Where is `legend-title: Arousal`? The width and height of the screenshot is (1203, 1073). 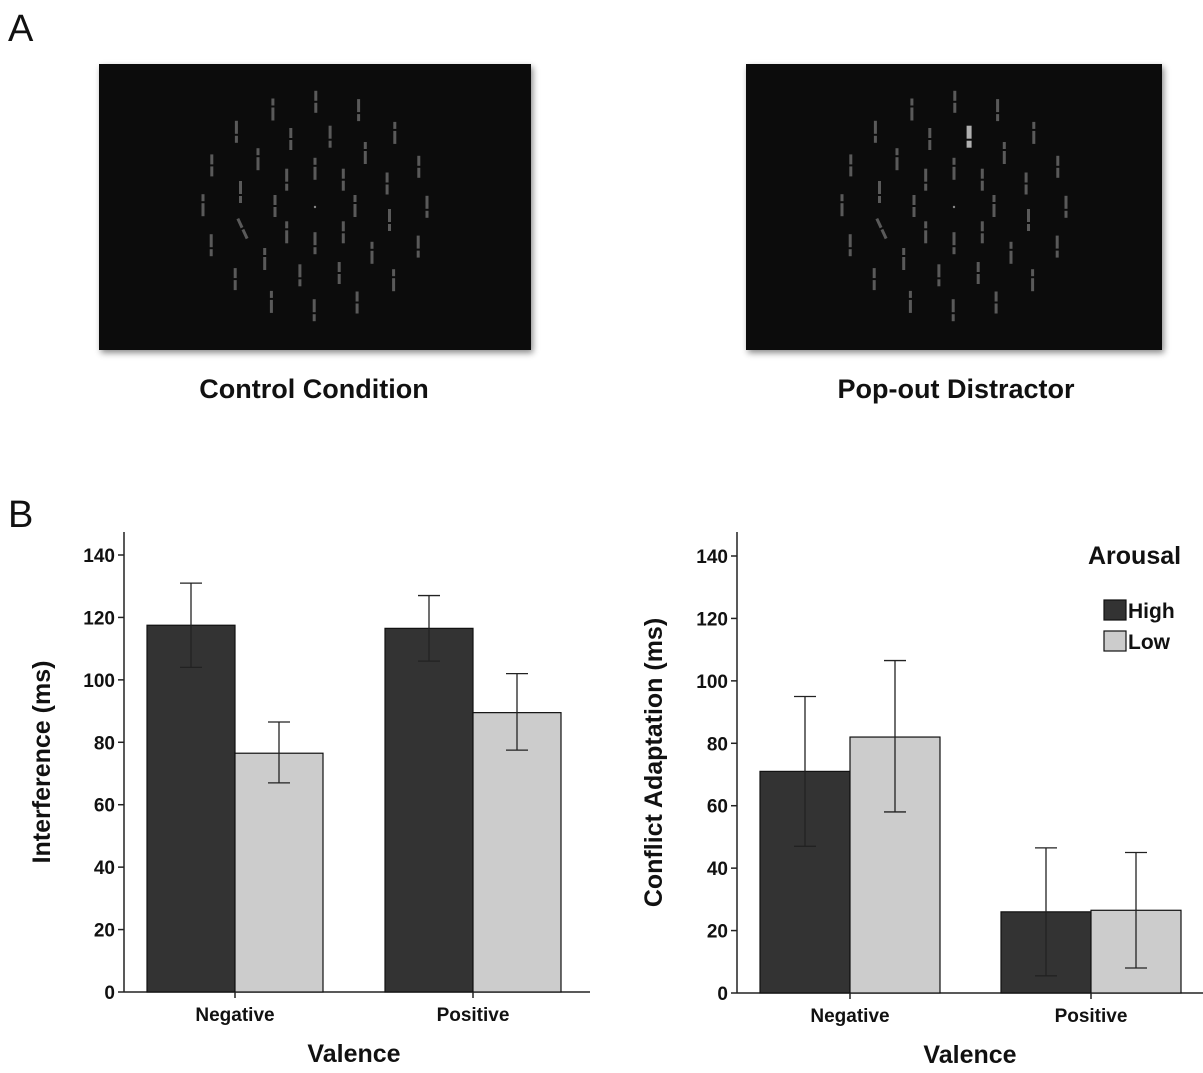 legend-title: Arousal is located at coordinates (1134, 556).